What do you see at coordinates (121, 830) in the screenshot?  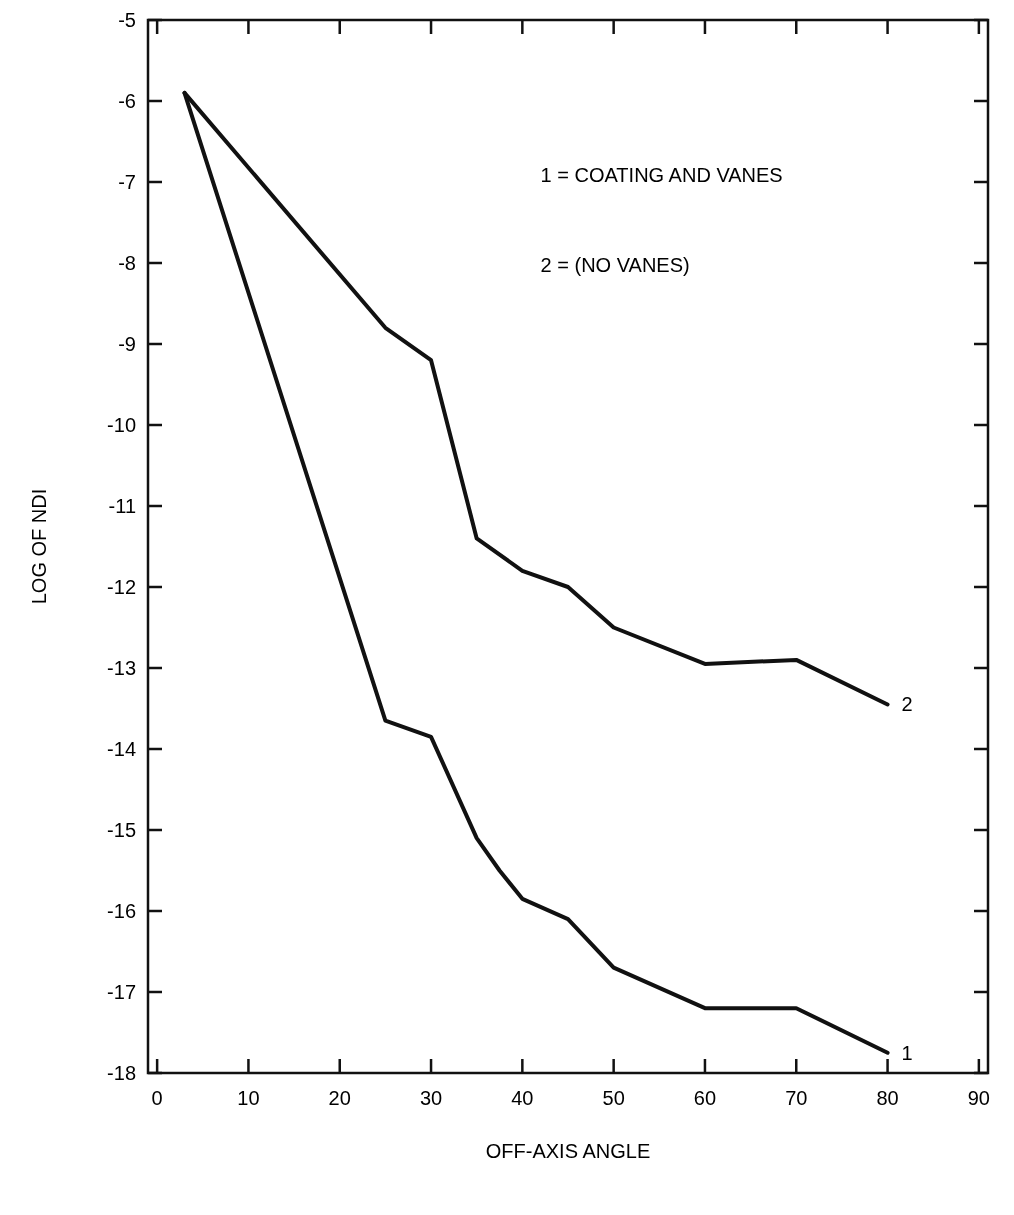 I see `y-tick-label: -15` at bounding box center [121, 830].